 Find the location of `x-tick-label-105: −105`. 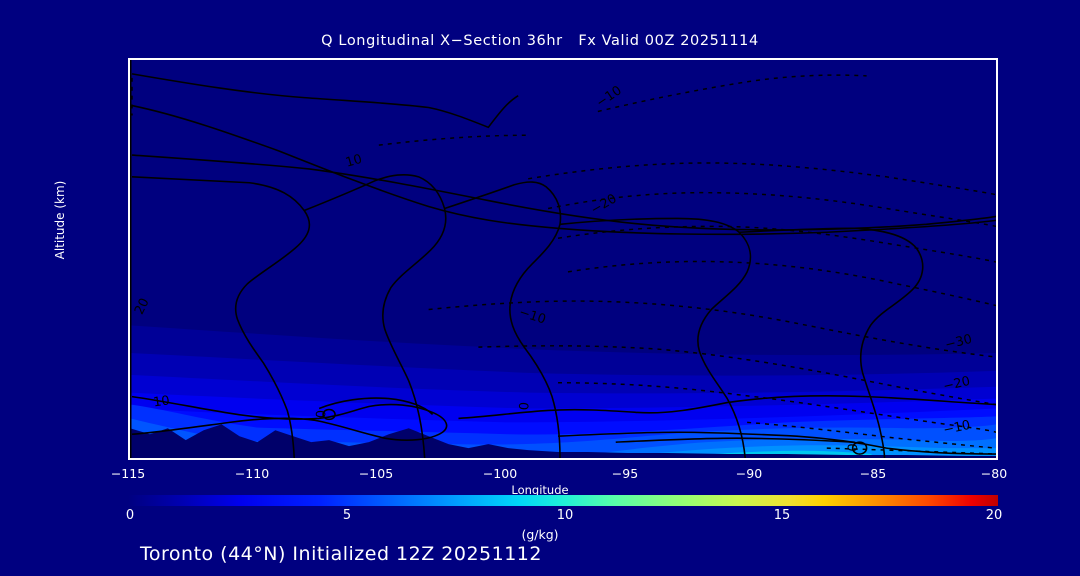

x-tick-label-105: −105 is located at coordinates (376, 473).